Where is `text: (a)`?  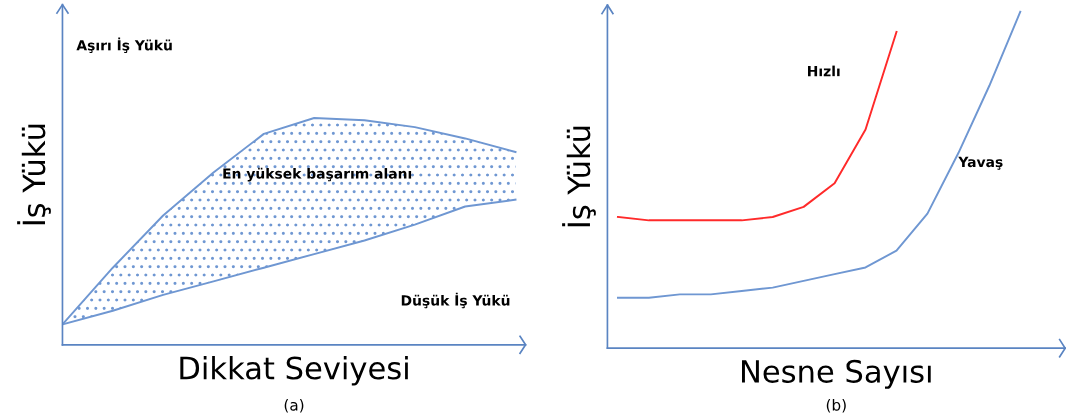 text: (a) is located at coordinates (294, 405).